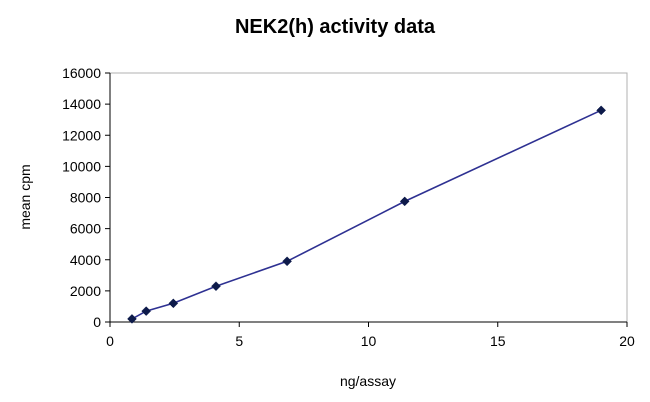  Describe the element at coordinates (81, 166) in the screenshot. I see `y-tick-label: 10000` at that location.